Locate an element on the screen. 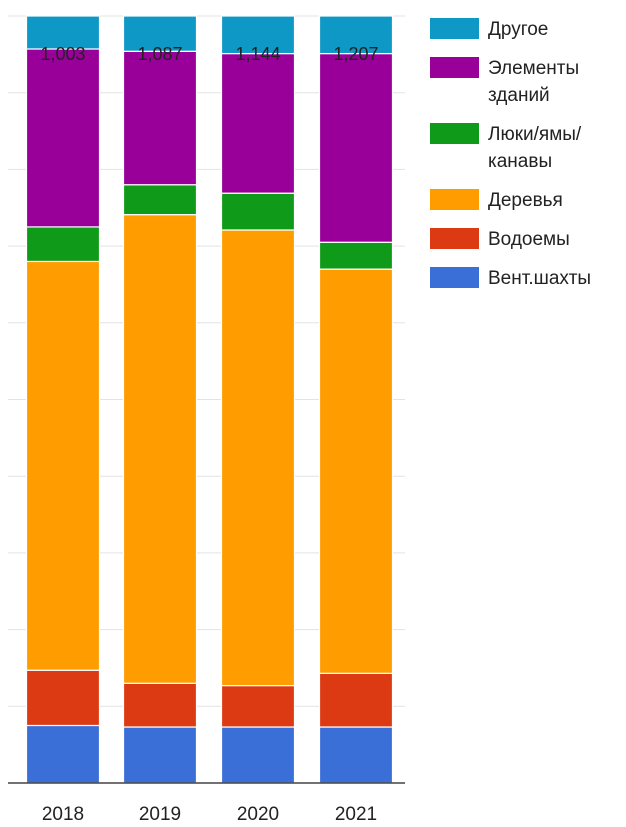 This screenshot has width=626, height=827. bar-segment-элементы-зданий-2020 is located at coordinates (258, 123).